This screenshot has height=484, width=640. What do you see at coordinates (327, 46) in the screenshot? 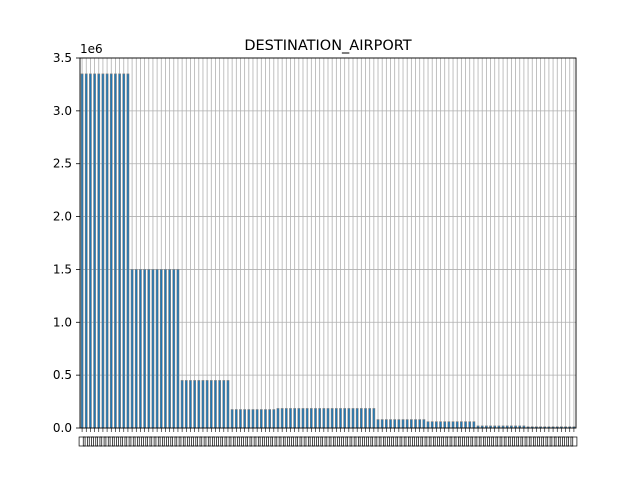
I see `chart-title: DESTINATION_AIRPORT` at bounding box center [327, 46].